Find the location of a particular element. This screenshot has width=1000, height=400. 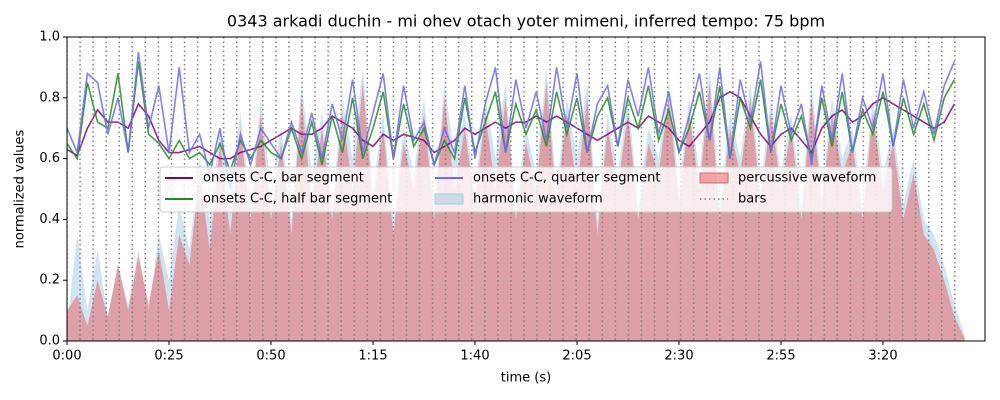

x-tick-label: 0:25 is located at coordinates (168, 356).